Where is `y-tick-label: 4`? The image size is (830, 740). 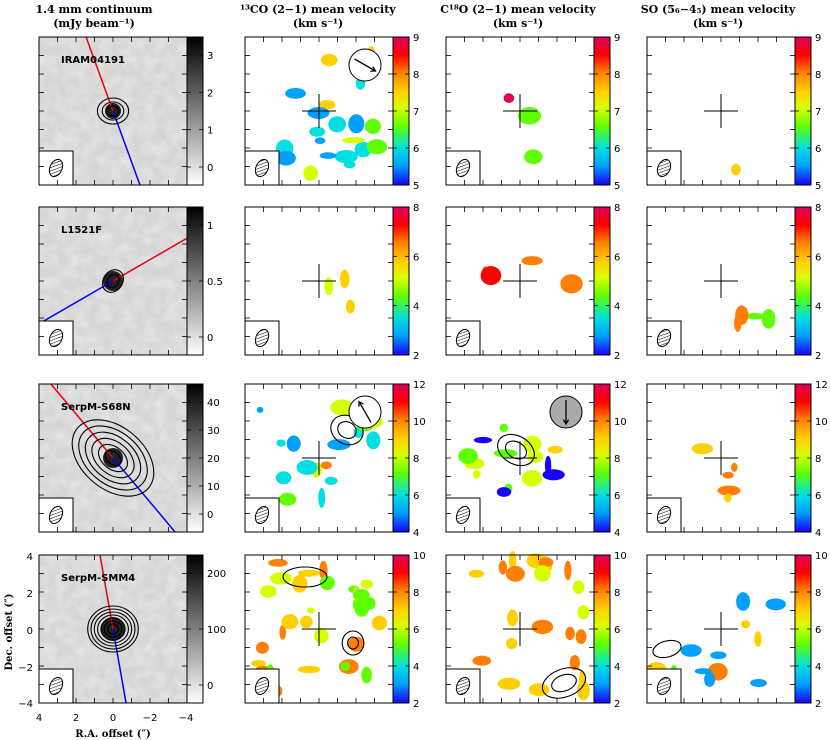
y-tick-label: 4 is located at coordinates (30, 557).